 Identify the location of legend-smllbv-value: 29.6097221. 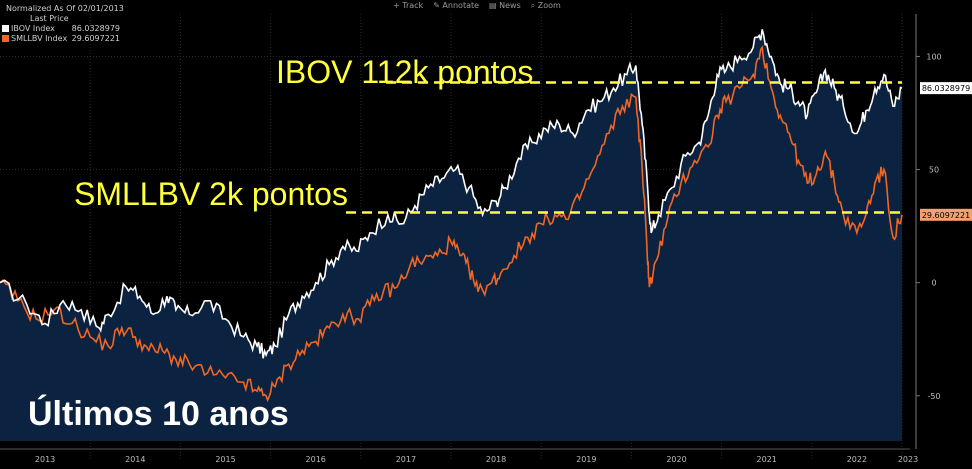
(95, 38).